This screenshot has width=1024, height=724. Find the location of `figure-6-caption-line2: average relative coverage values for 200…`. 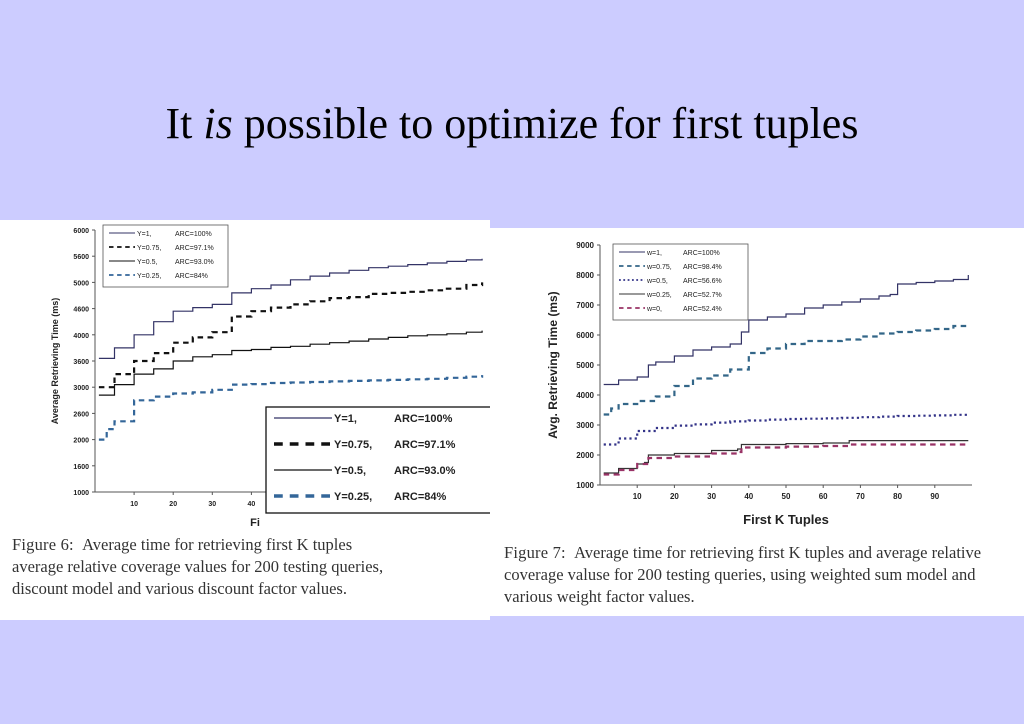

figure-6-caption-line2: average relative coverage values for 200… is located at coordinates (198, 566).